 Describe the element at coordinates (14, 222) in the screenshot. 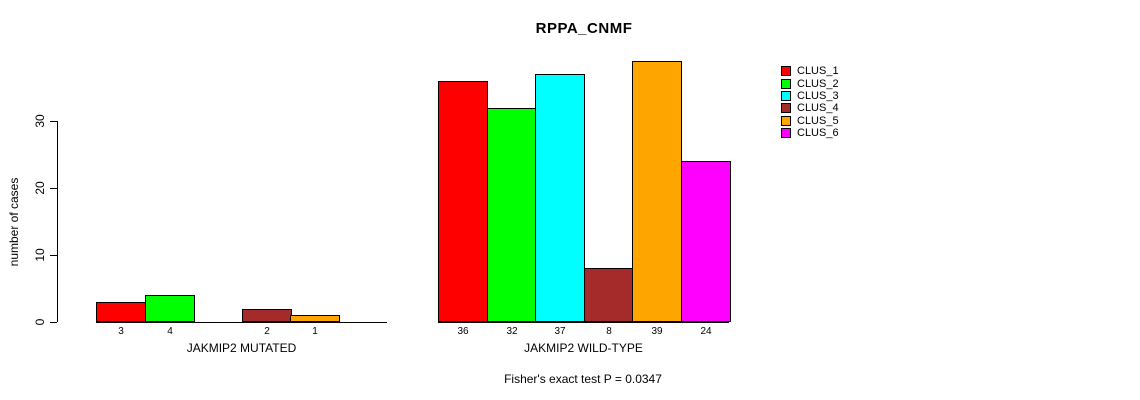

I see `y-axis-label: number of cases` at that location.